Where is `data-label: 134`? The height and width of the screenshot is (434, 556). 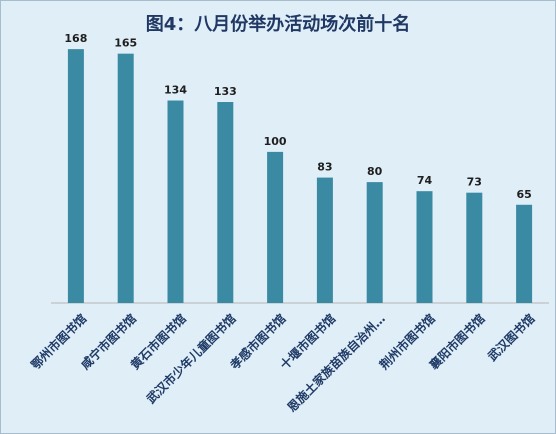 data-label: 134 is located at coordinates (175, 90).